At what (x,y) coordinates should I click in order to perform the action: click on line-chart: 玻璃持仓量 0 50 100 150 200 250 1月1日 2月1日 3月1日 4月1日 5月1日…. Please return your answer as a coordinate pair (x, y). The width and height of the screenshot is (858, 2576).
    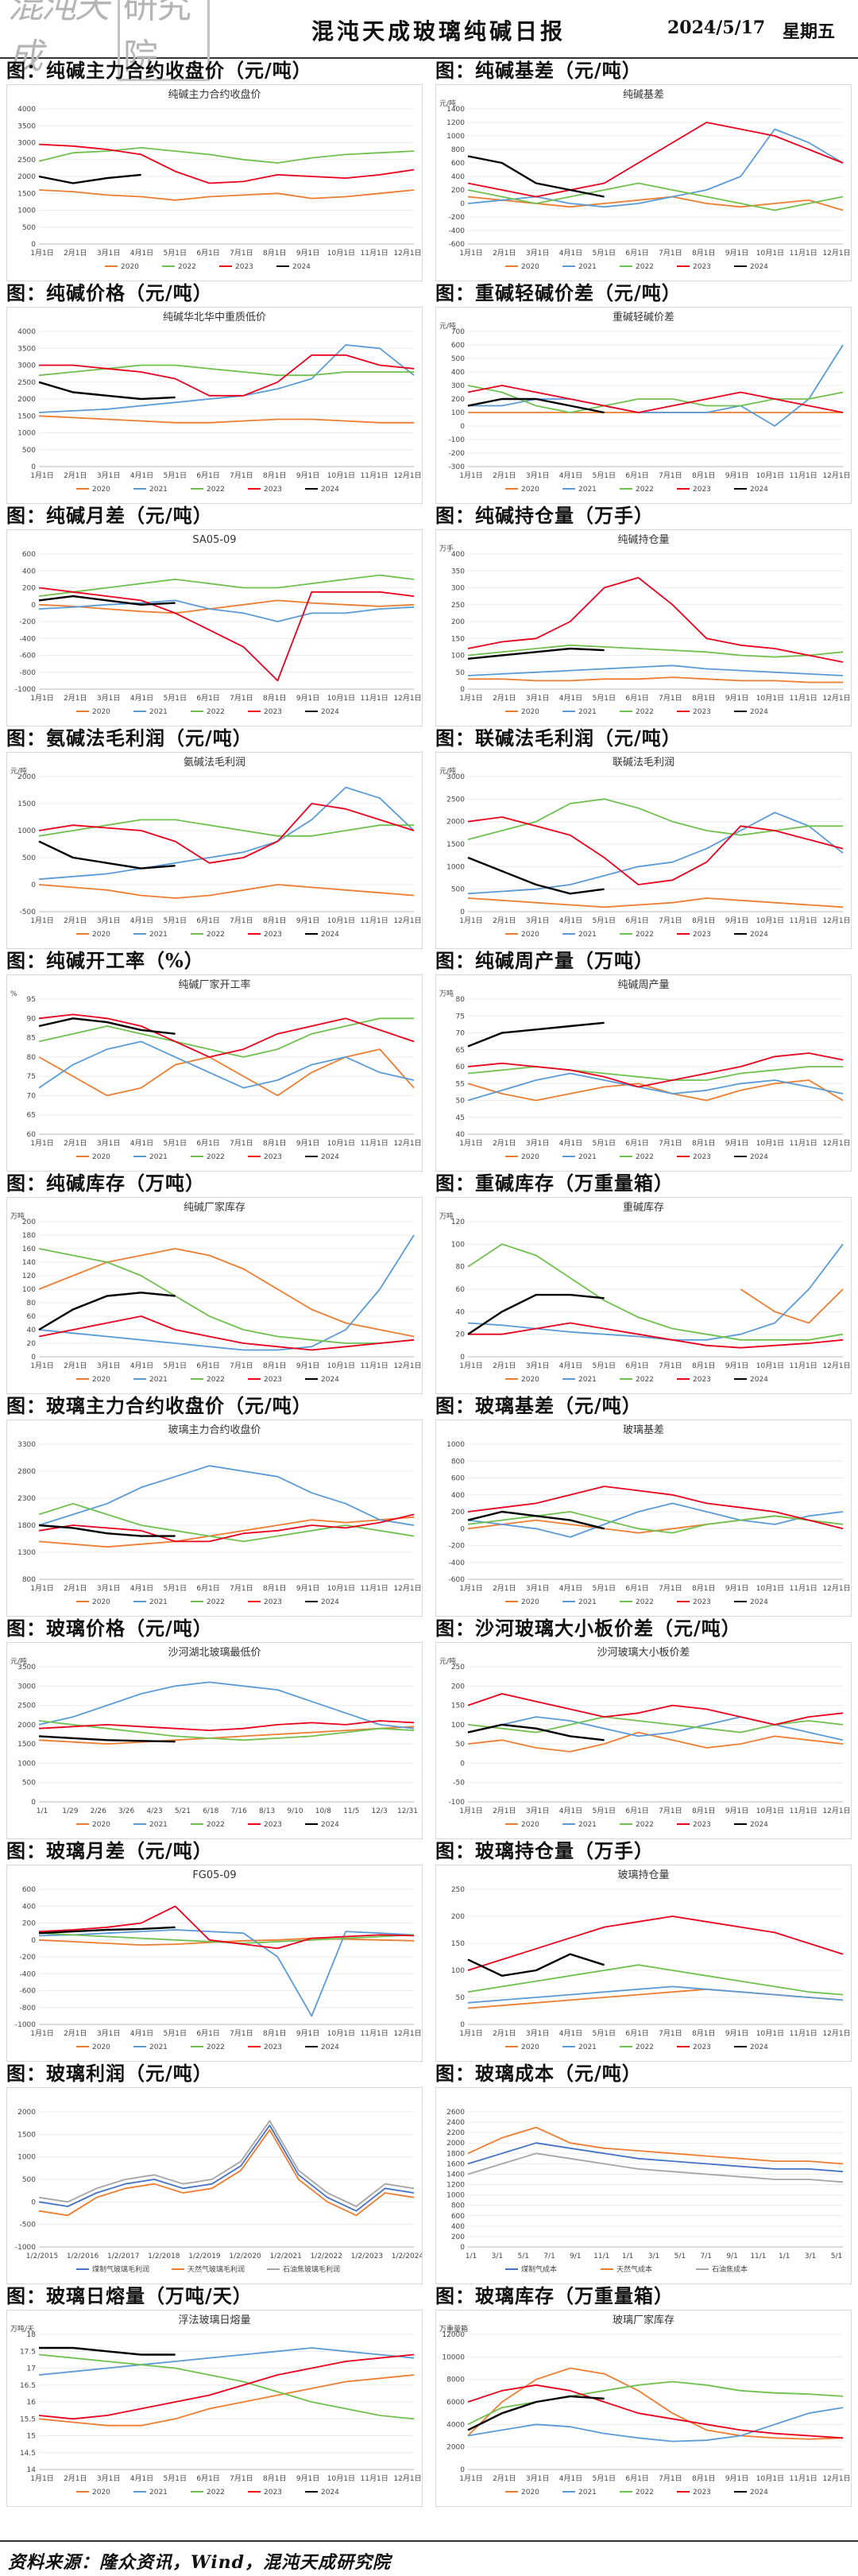
    Looking at the image, I should click on (651, 1960).